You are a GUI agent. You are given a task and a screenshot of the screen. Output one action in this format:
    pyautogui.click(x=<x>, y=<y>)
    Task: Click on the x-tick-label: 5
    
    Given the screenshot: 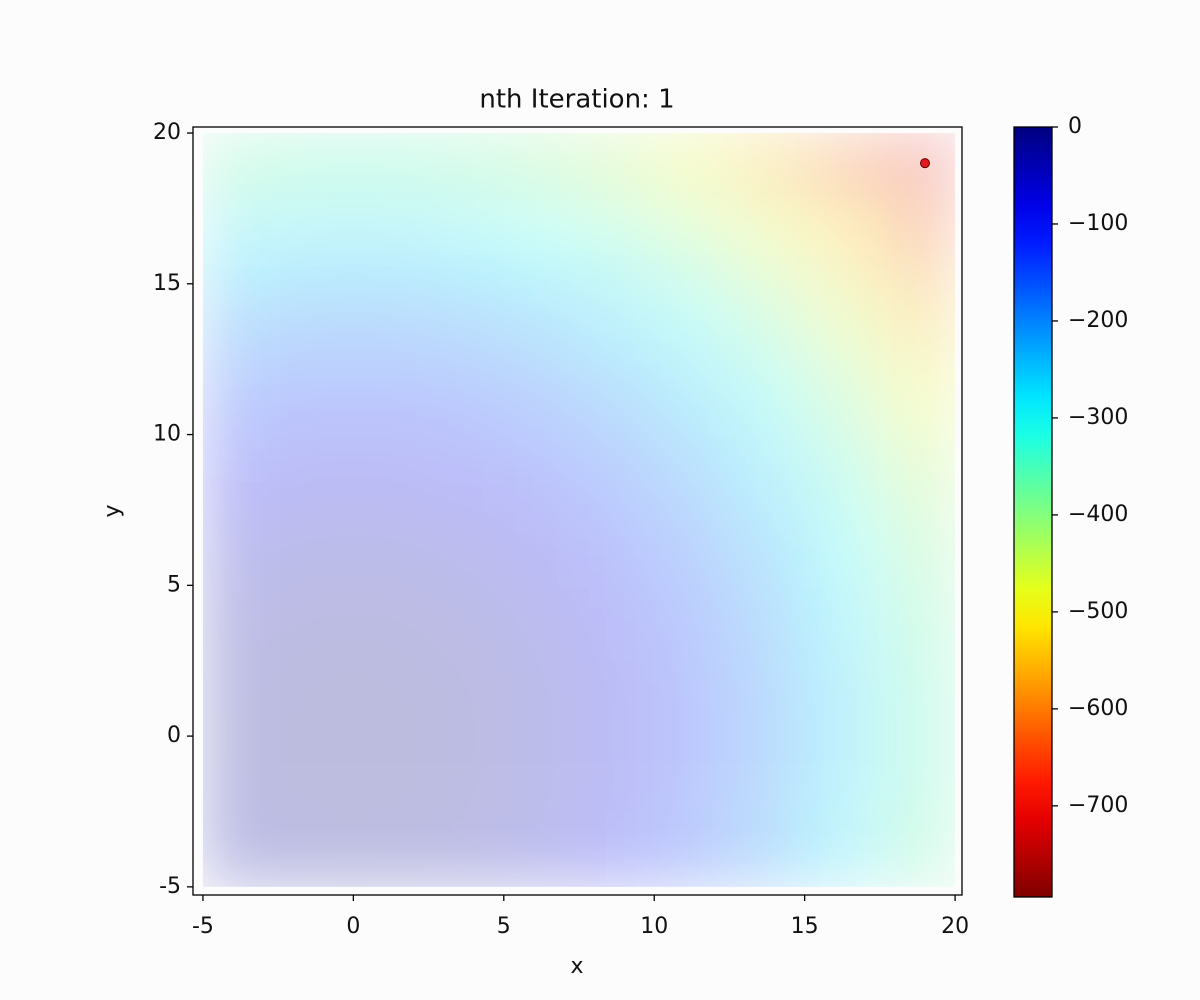 What is the action you would take?
    pyautogui.click(x=504, y=926)
    